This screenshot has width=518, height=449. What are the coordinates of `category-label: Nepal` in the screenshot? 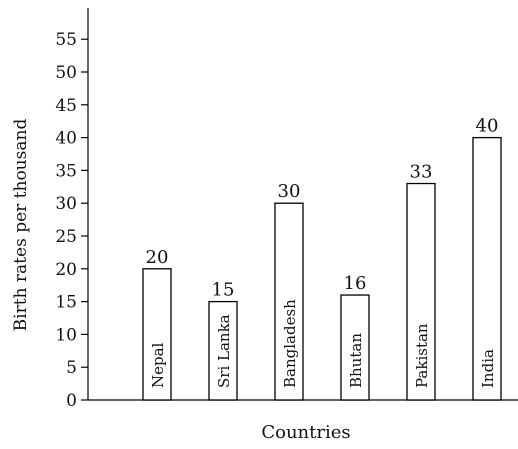 It's located at (158, 365).